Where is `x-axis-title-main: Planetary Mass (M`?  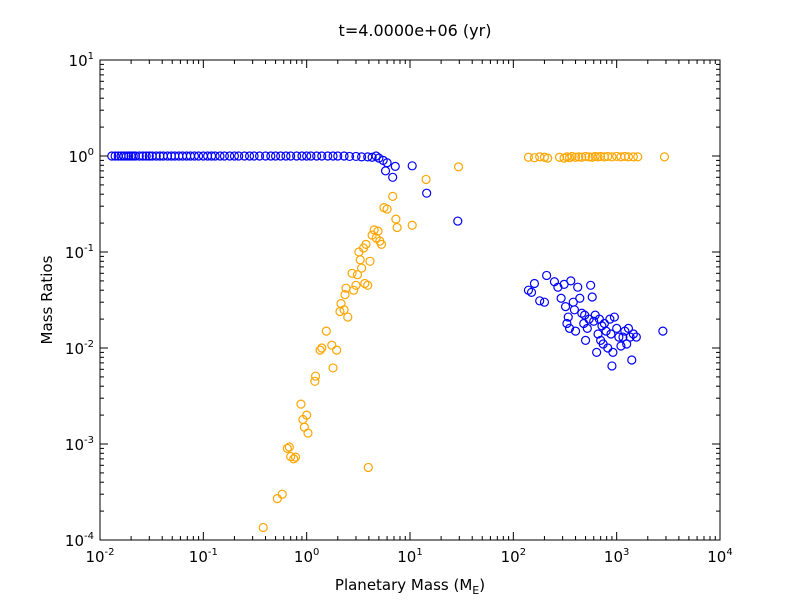
x-axis-title-main: Planetary Mass (M is located at coordinates (403, 585).